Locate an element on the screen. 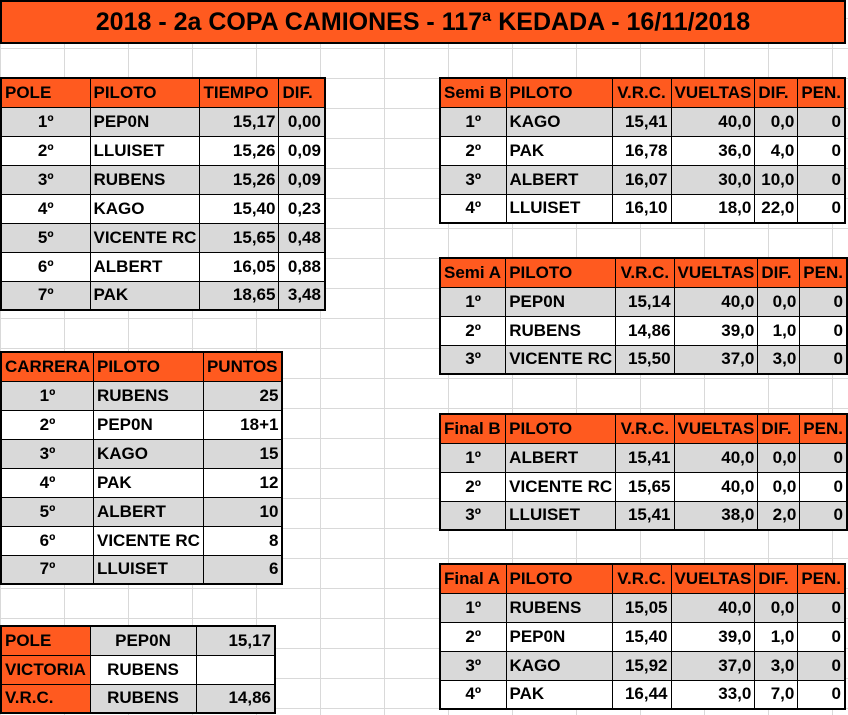  table-row: 2º PAK 16,78 36,0 4,0 0 is located at coordinates (642, 150).